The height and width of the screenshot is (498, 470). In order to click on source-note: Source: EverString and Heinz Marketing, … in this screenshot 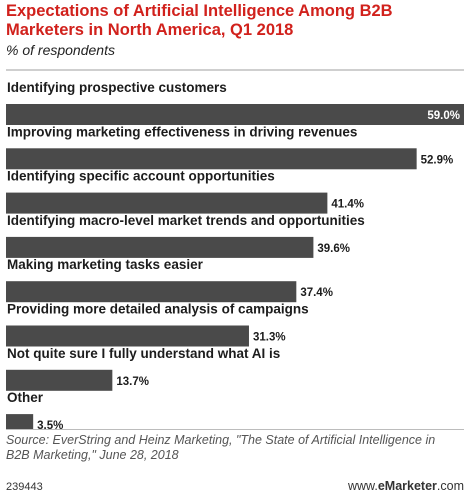, I will do `click(221, 447)`.